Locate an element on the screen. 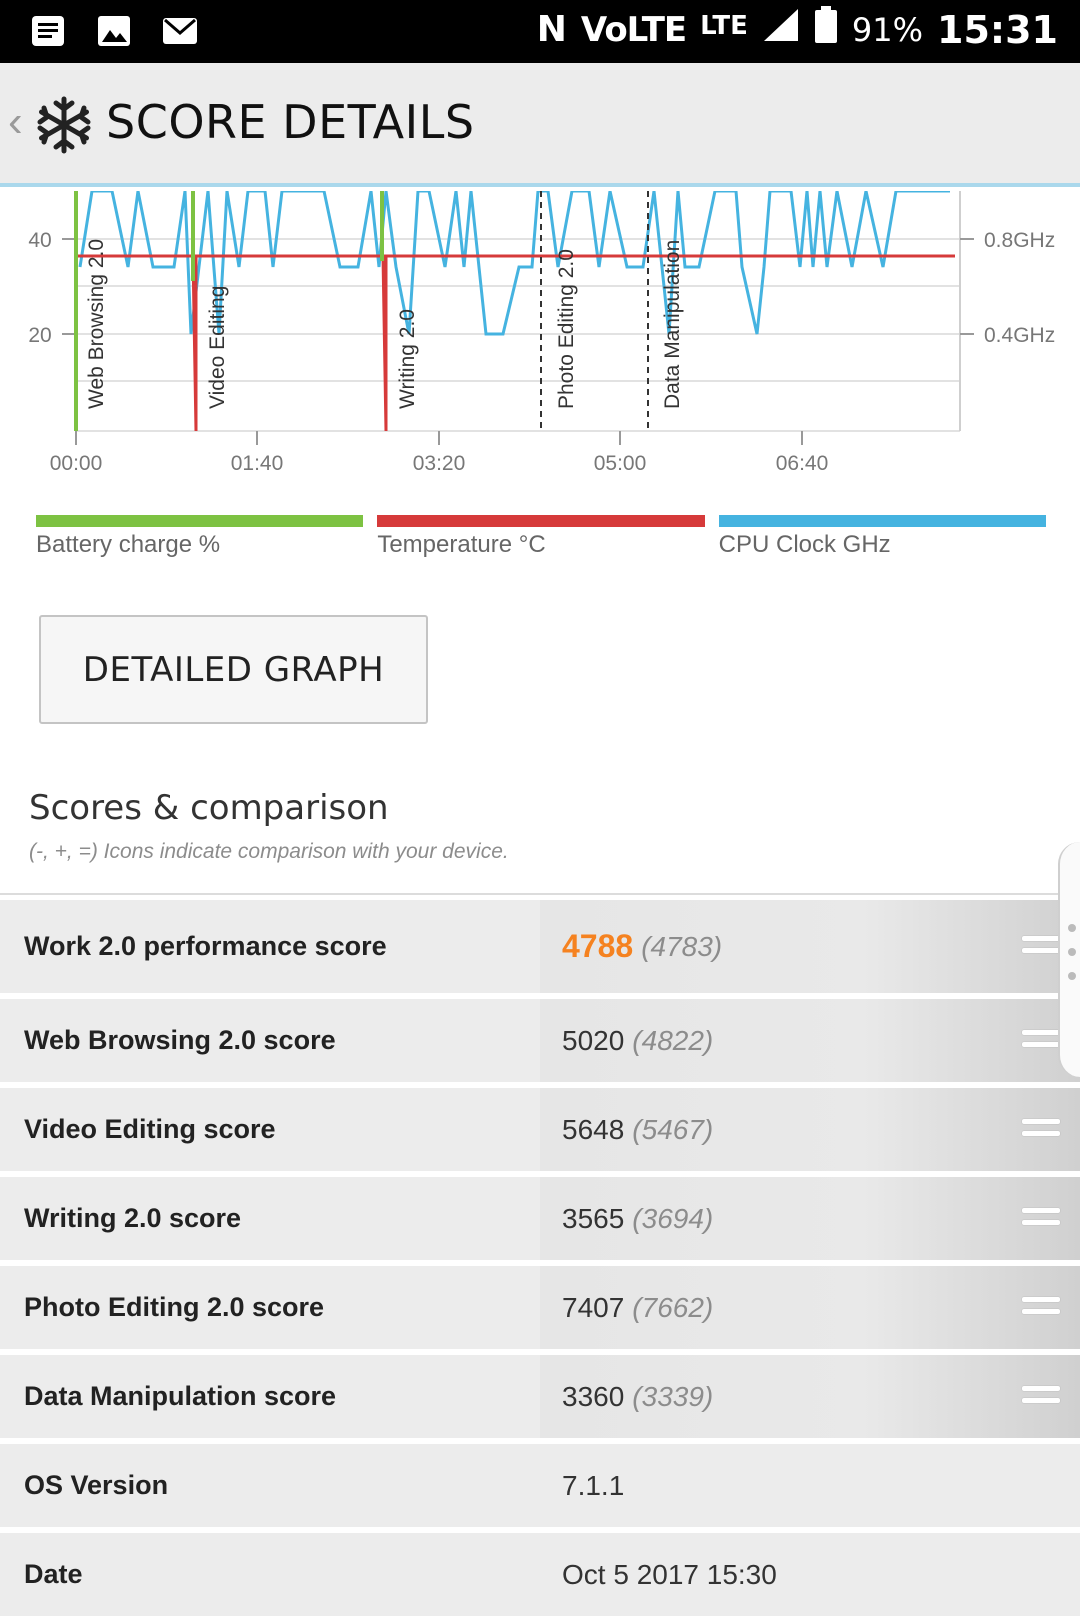 Image resolution: width=1080 pixels, height=1620 pixels. legend-item-cpu-clock: CPU Clock GHz is located at coordinates (882, 537).